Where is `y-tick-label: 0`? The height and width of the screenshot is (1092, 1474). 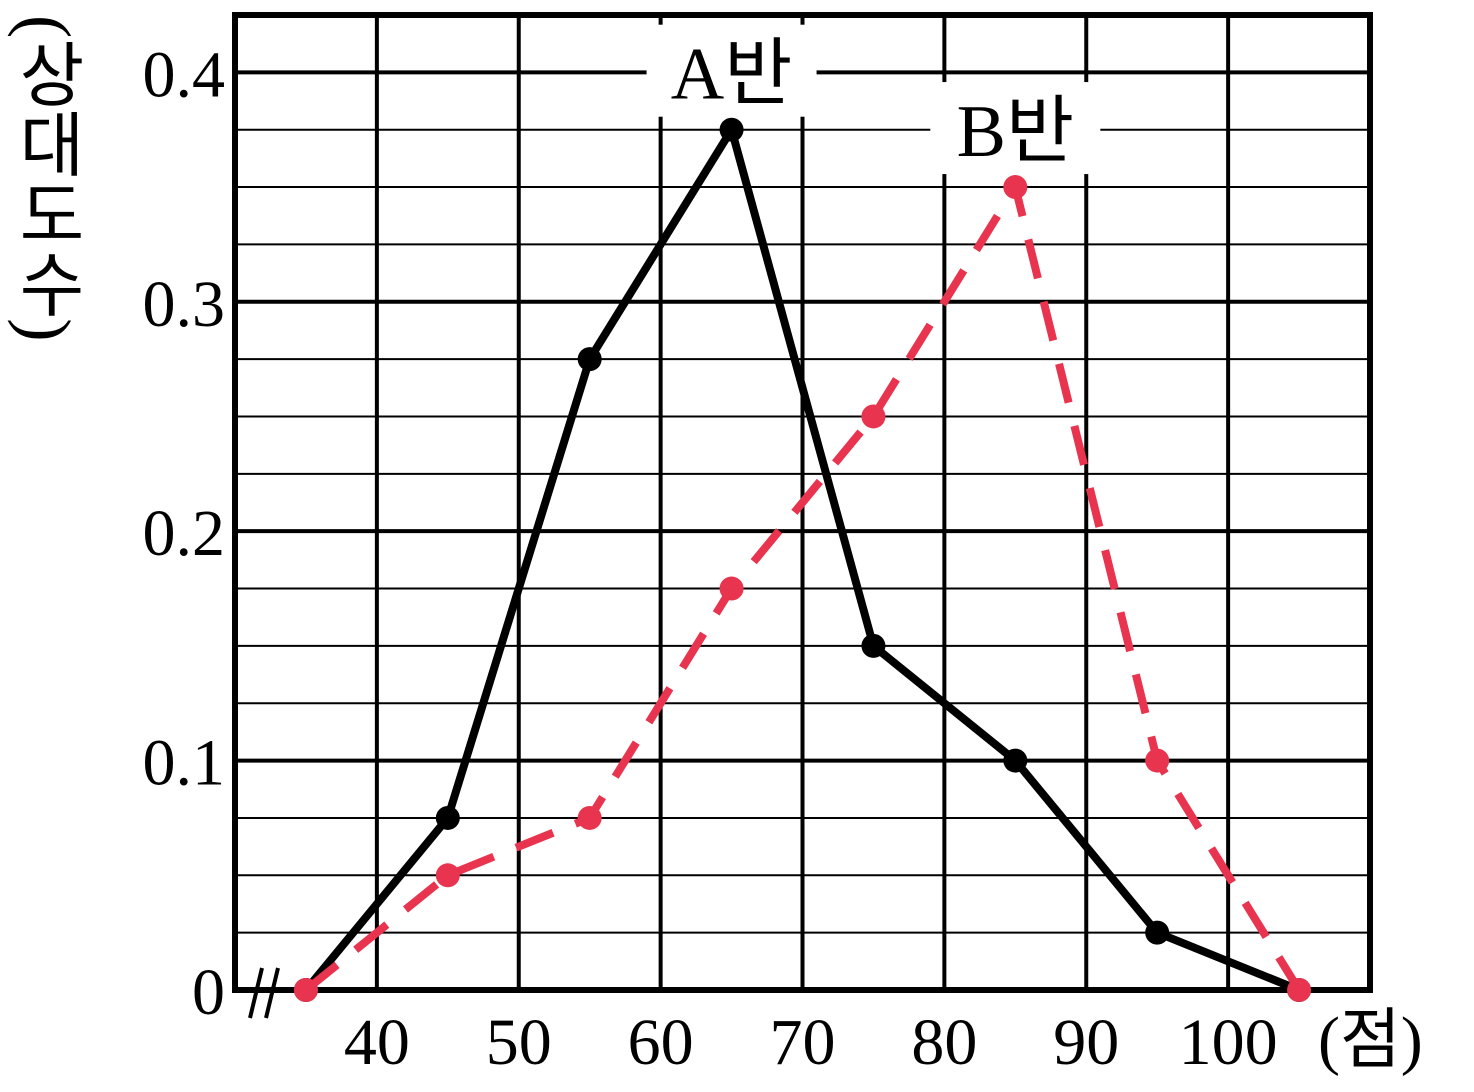
y-tick-label: 0 is located at coordinates (208, 992).